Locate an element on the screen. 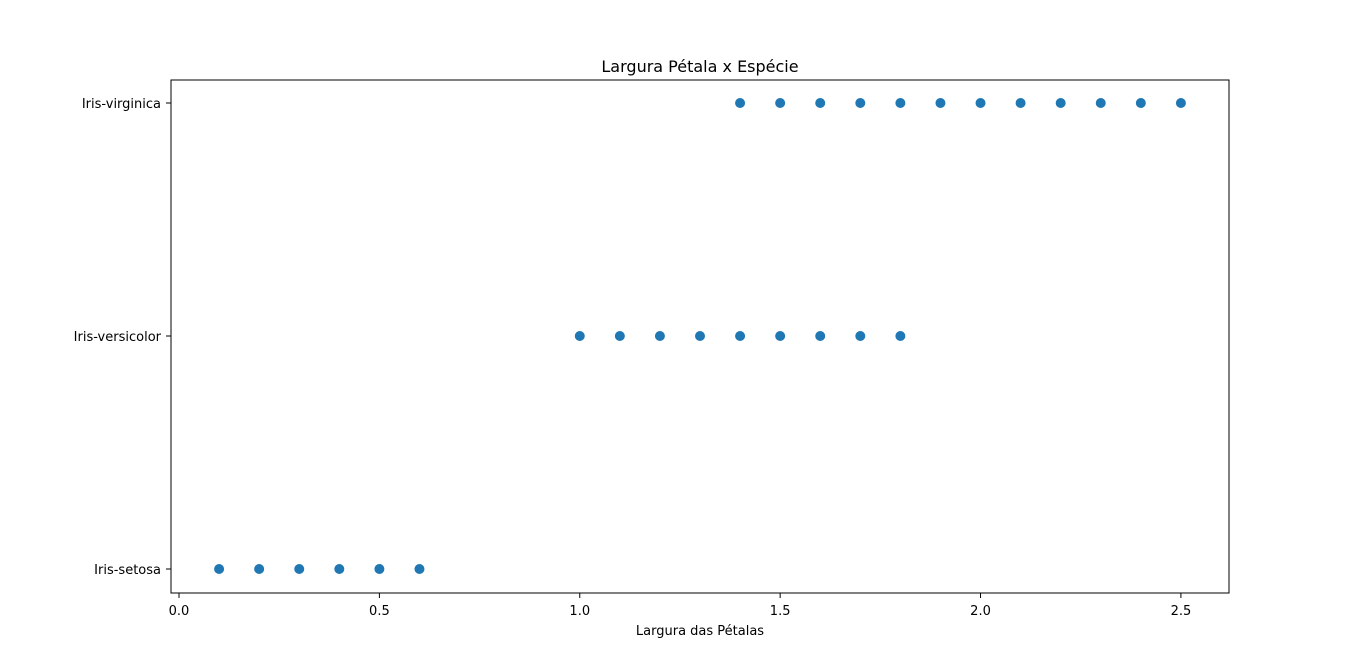 Image resolution: width=1366 pixels, height=666 pixels. x-tick-label: 2.5 is located at coordinates (1181, 611).